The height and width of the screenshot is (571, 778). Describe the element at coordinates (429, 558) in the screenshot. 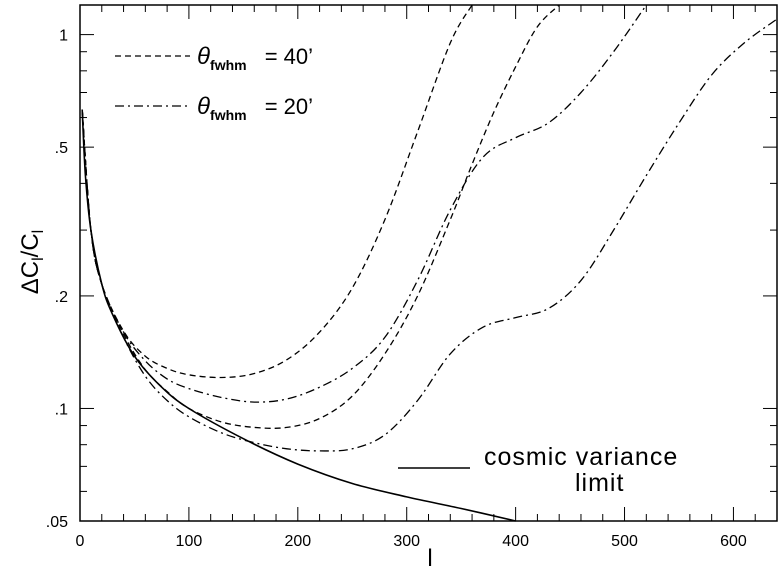

I see `x-axis-title: l` at that location.